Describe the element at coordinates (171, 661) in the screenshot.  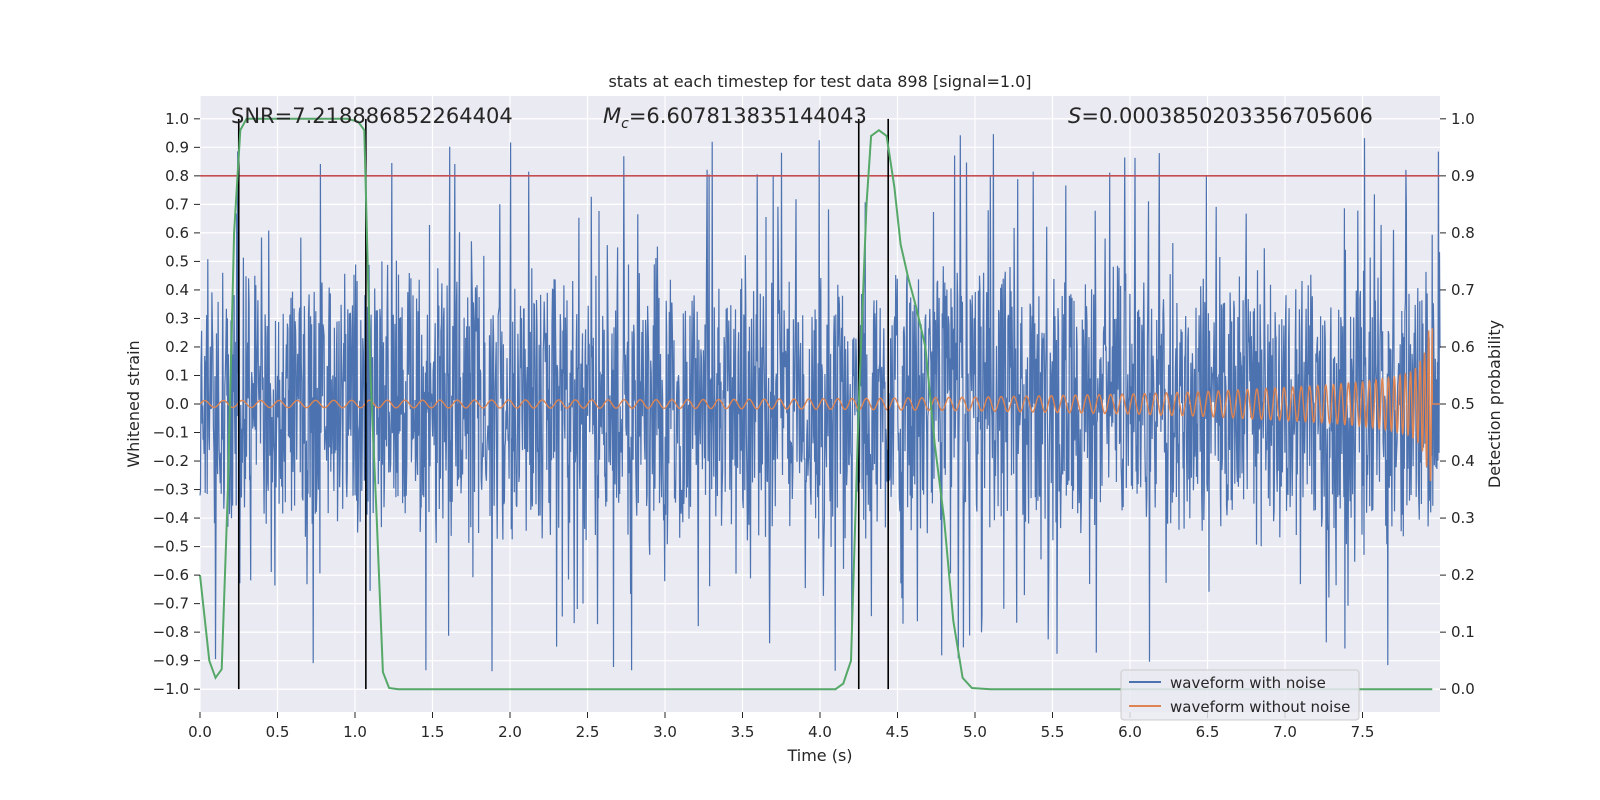
I see `y-tick-label-left: −0.9` at that location.